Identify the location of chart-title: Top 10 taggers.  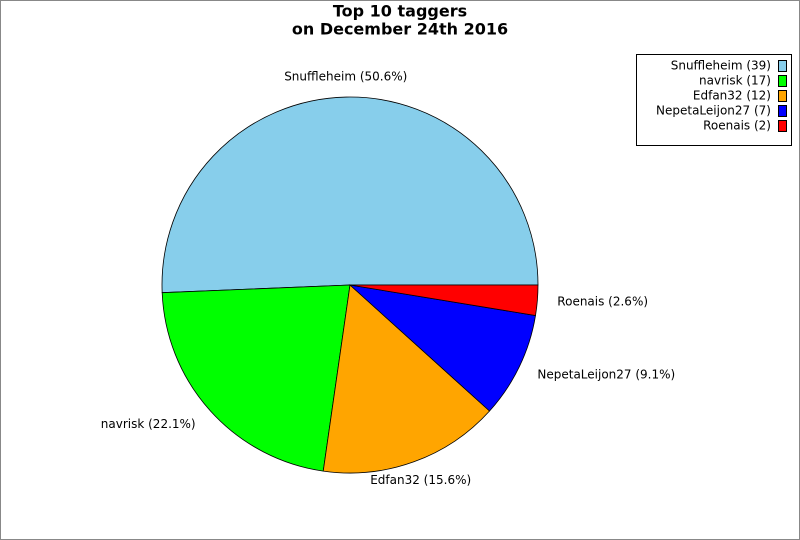
(400, 11).